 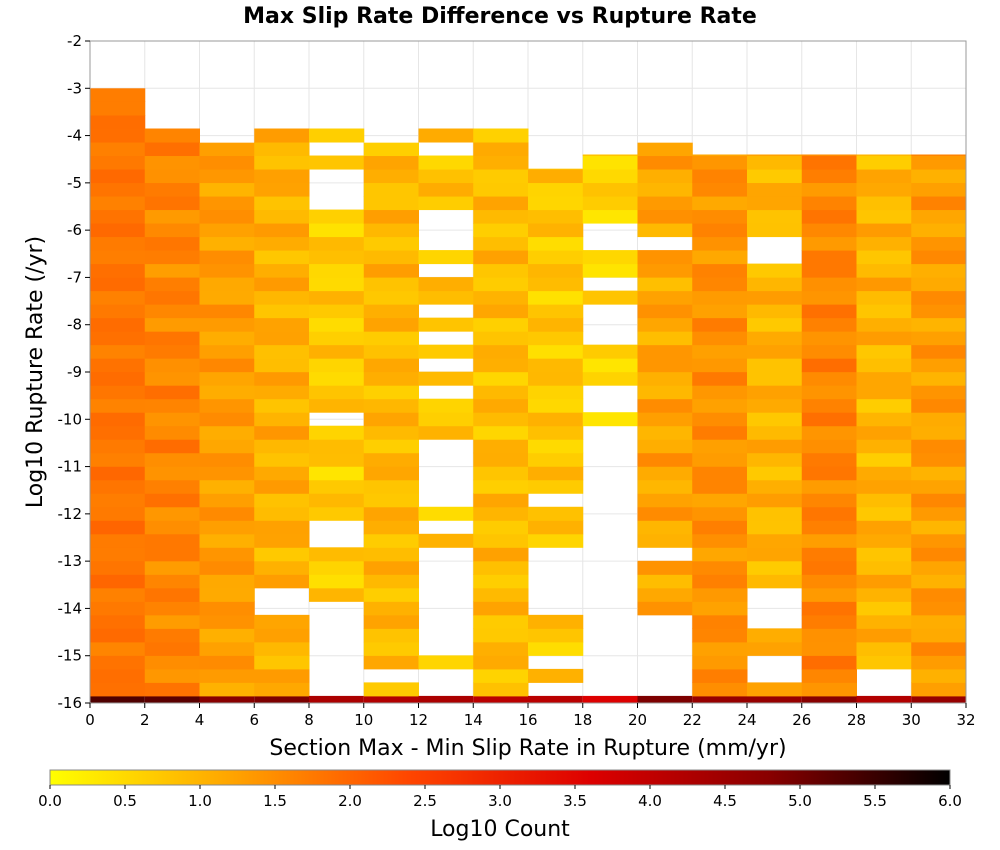 I want to click on colorbar-tick-label: 3.5, so click(x=575, y=801).